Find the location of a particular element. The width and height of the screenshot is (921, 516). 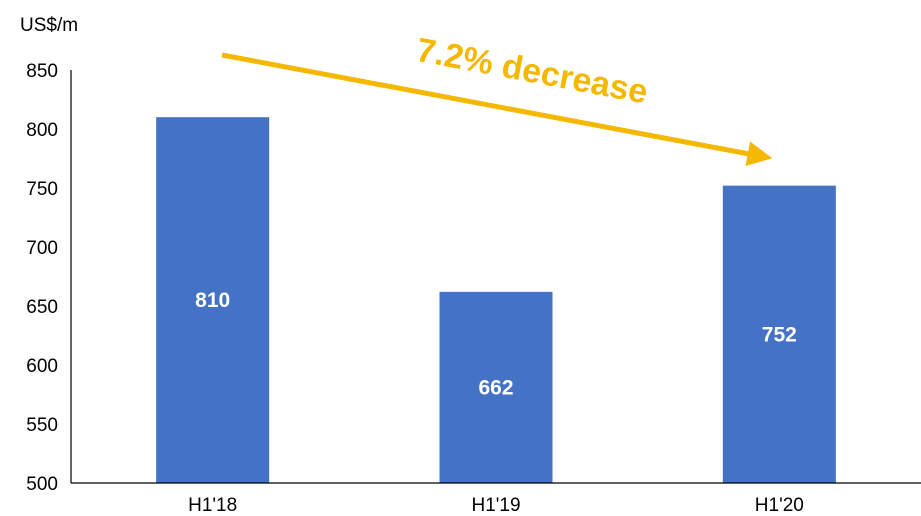

y-tick-label: 700 is located at coordinates (42, 248).